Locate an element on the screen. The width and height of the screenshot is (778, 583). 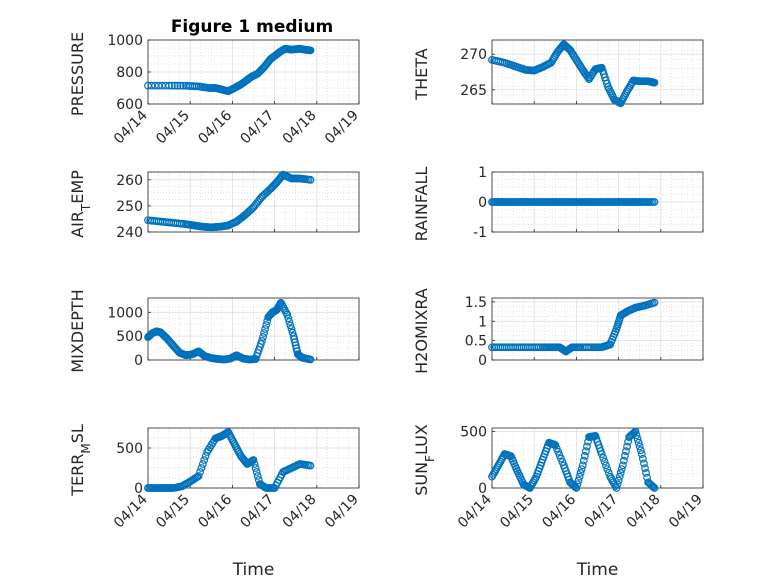
y-tick-label: 270 is located at coordinates (473, 55).